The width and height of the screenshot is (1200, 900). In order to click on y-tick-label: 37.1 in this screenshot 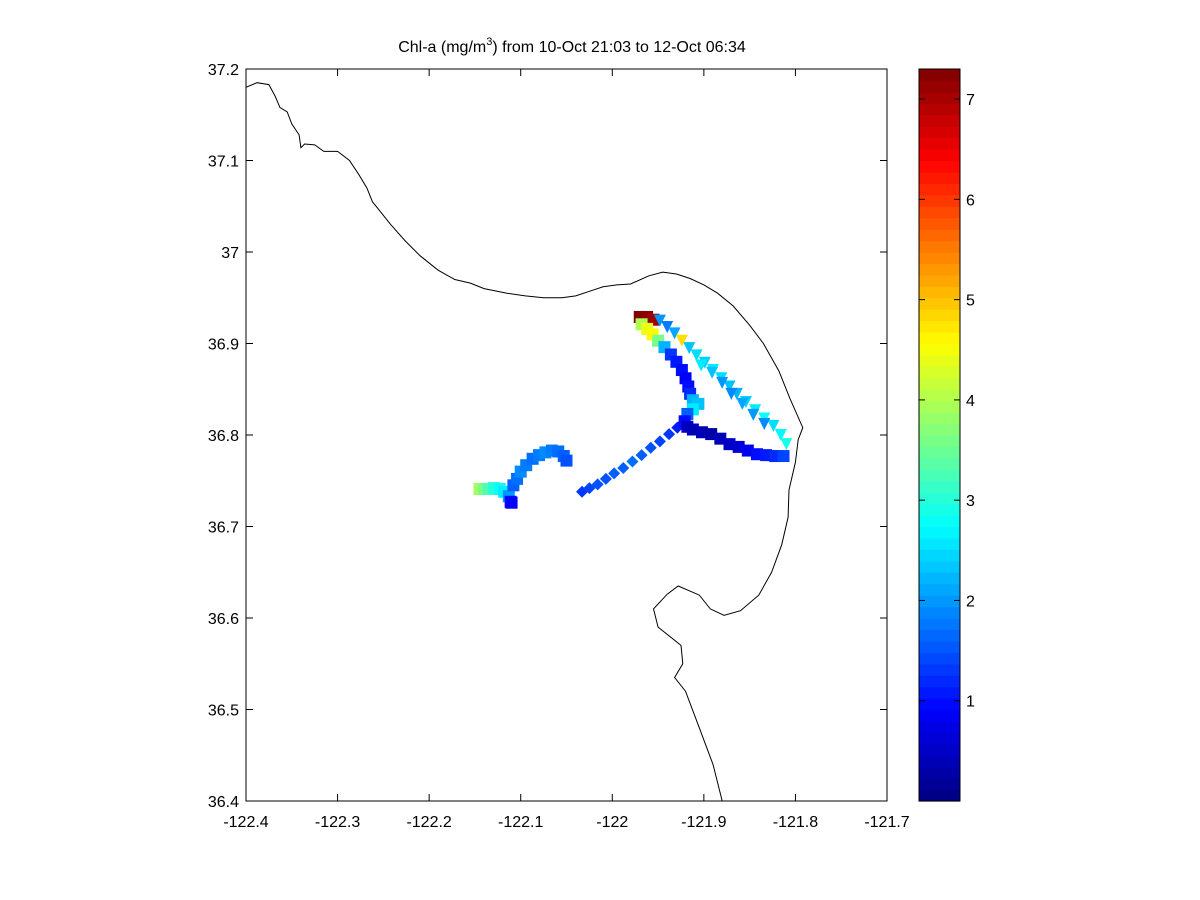, I will do `click(223, 162)`.